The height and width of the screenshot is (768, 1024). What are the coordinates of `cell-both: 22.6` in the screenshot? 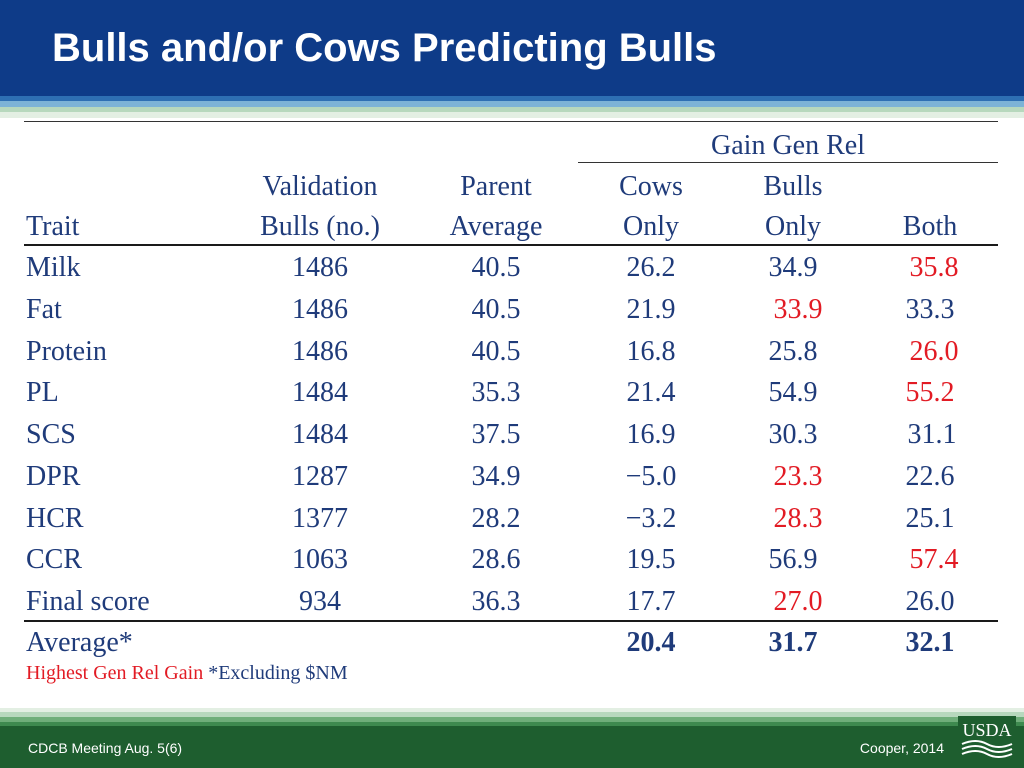 It's located at (930, 476).